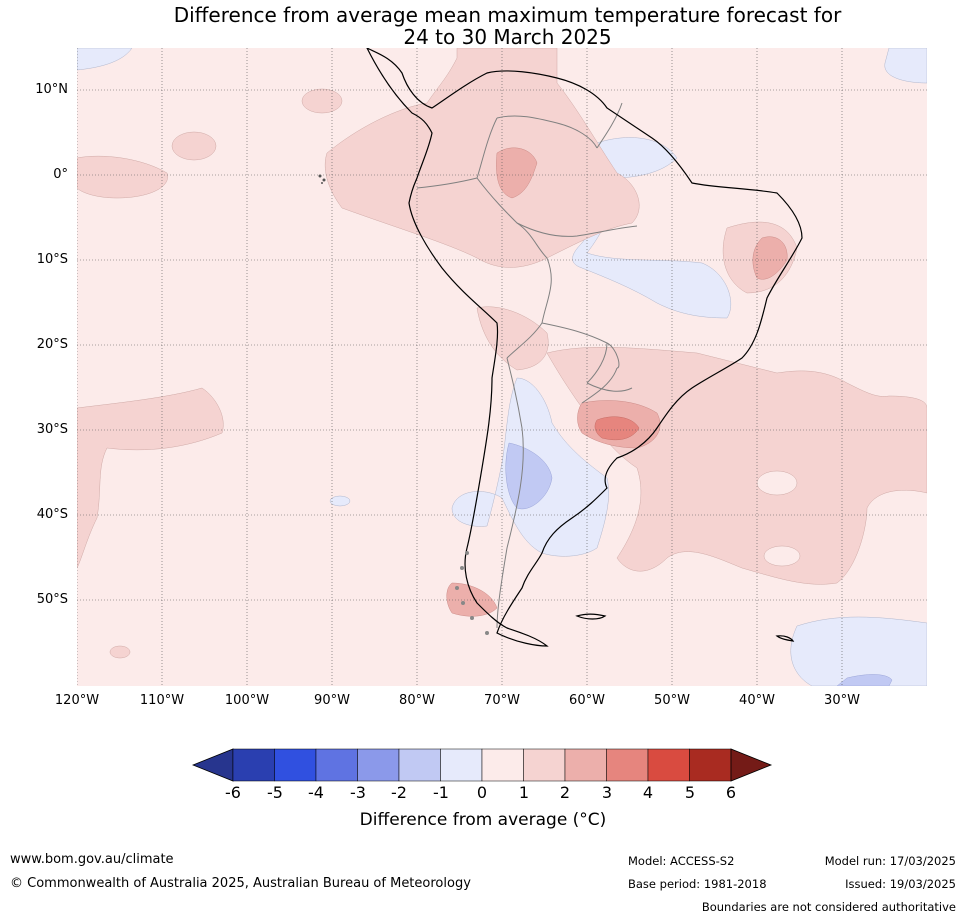  What do you see at coordinates (529, 476) in the screenshot?
I see `anomaly-region-cool-argentina` at bounding box center [529, 476].